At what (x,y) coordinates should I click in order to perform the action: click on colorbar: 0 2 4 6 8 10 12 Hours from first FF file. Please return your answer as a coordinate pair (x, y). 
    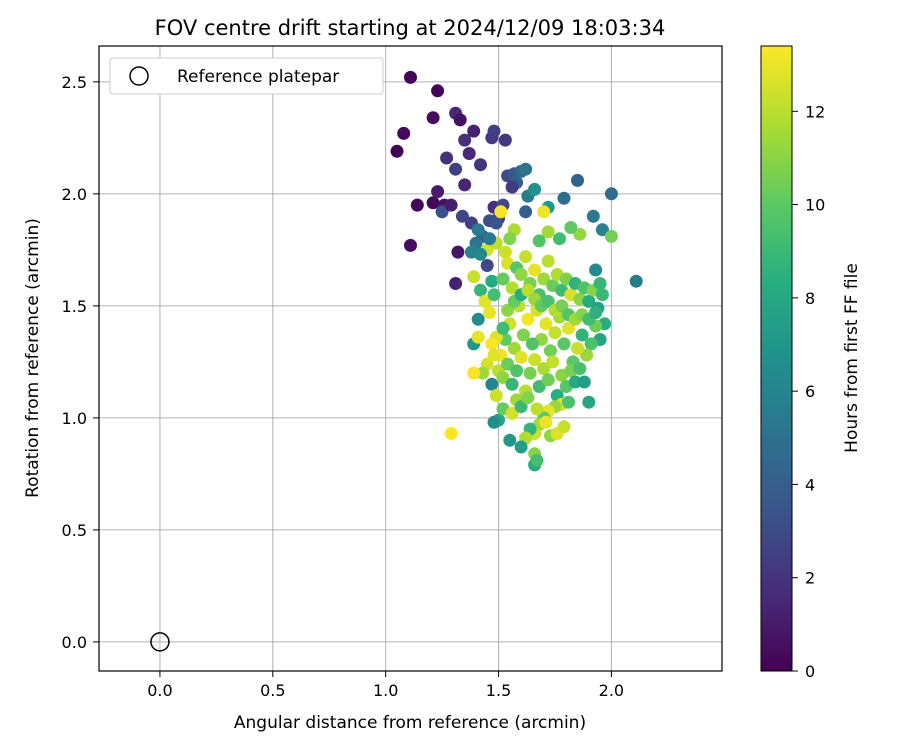
    Looking at the image, I should click on (811, 363).